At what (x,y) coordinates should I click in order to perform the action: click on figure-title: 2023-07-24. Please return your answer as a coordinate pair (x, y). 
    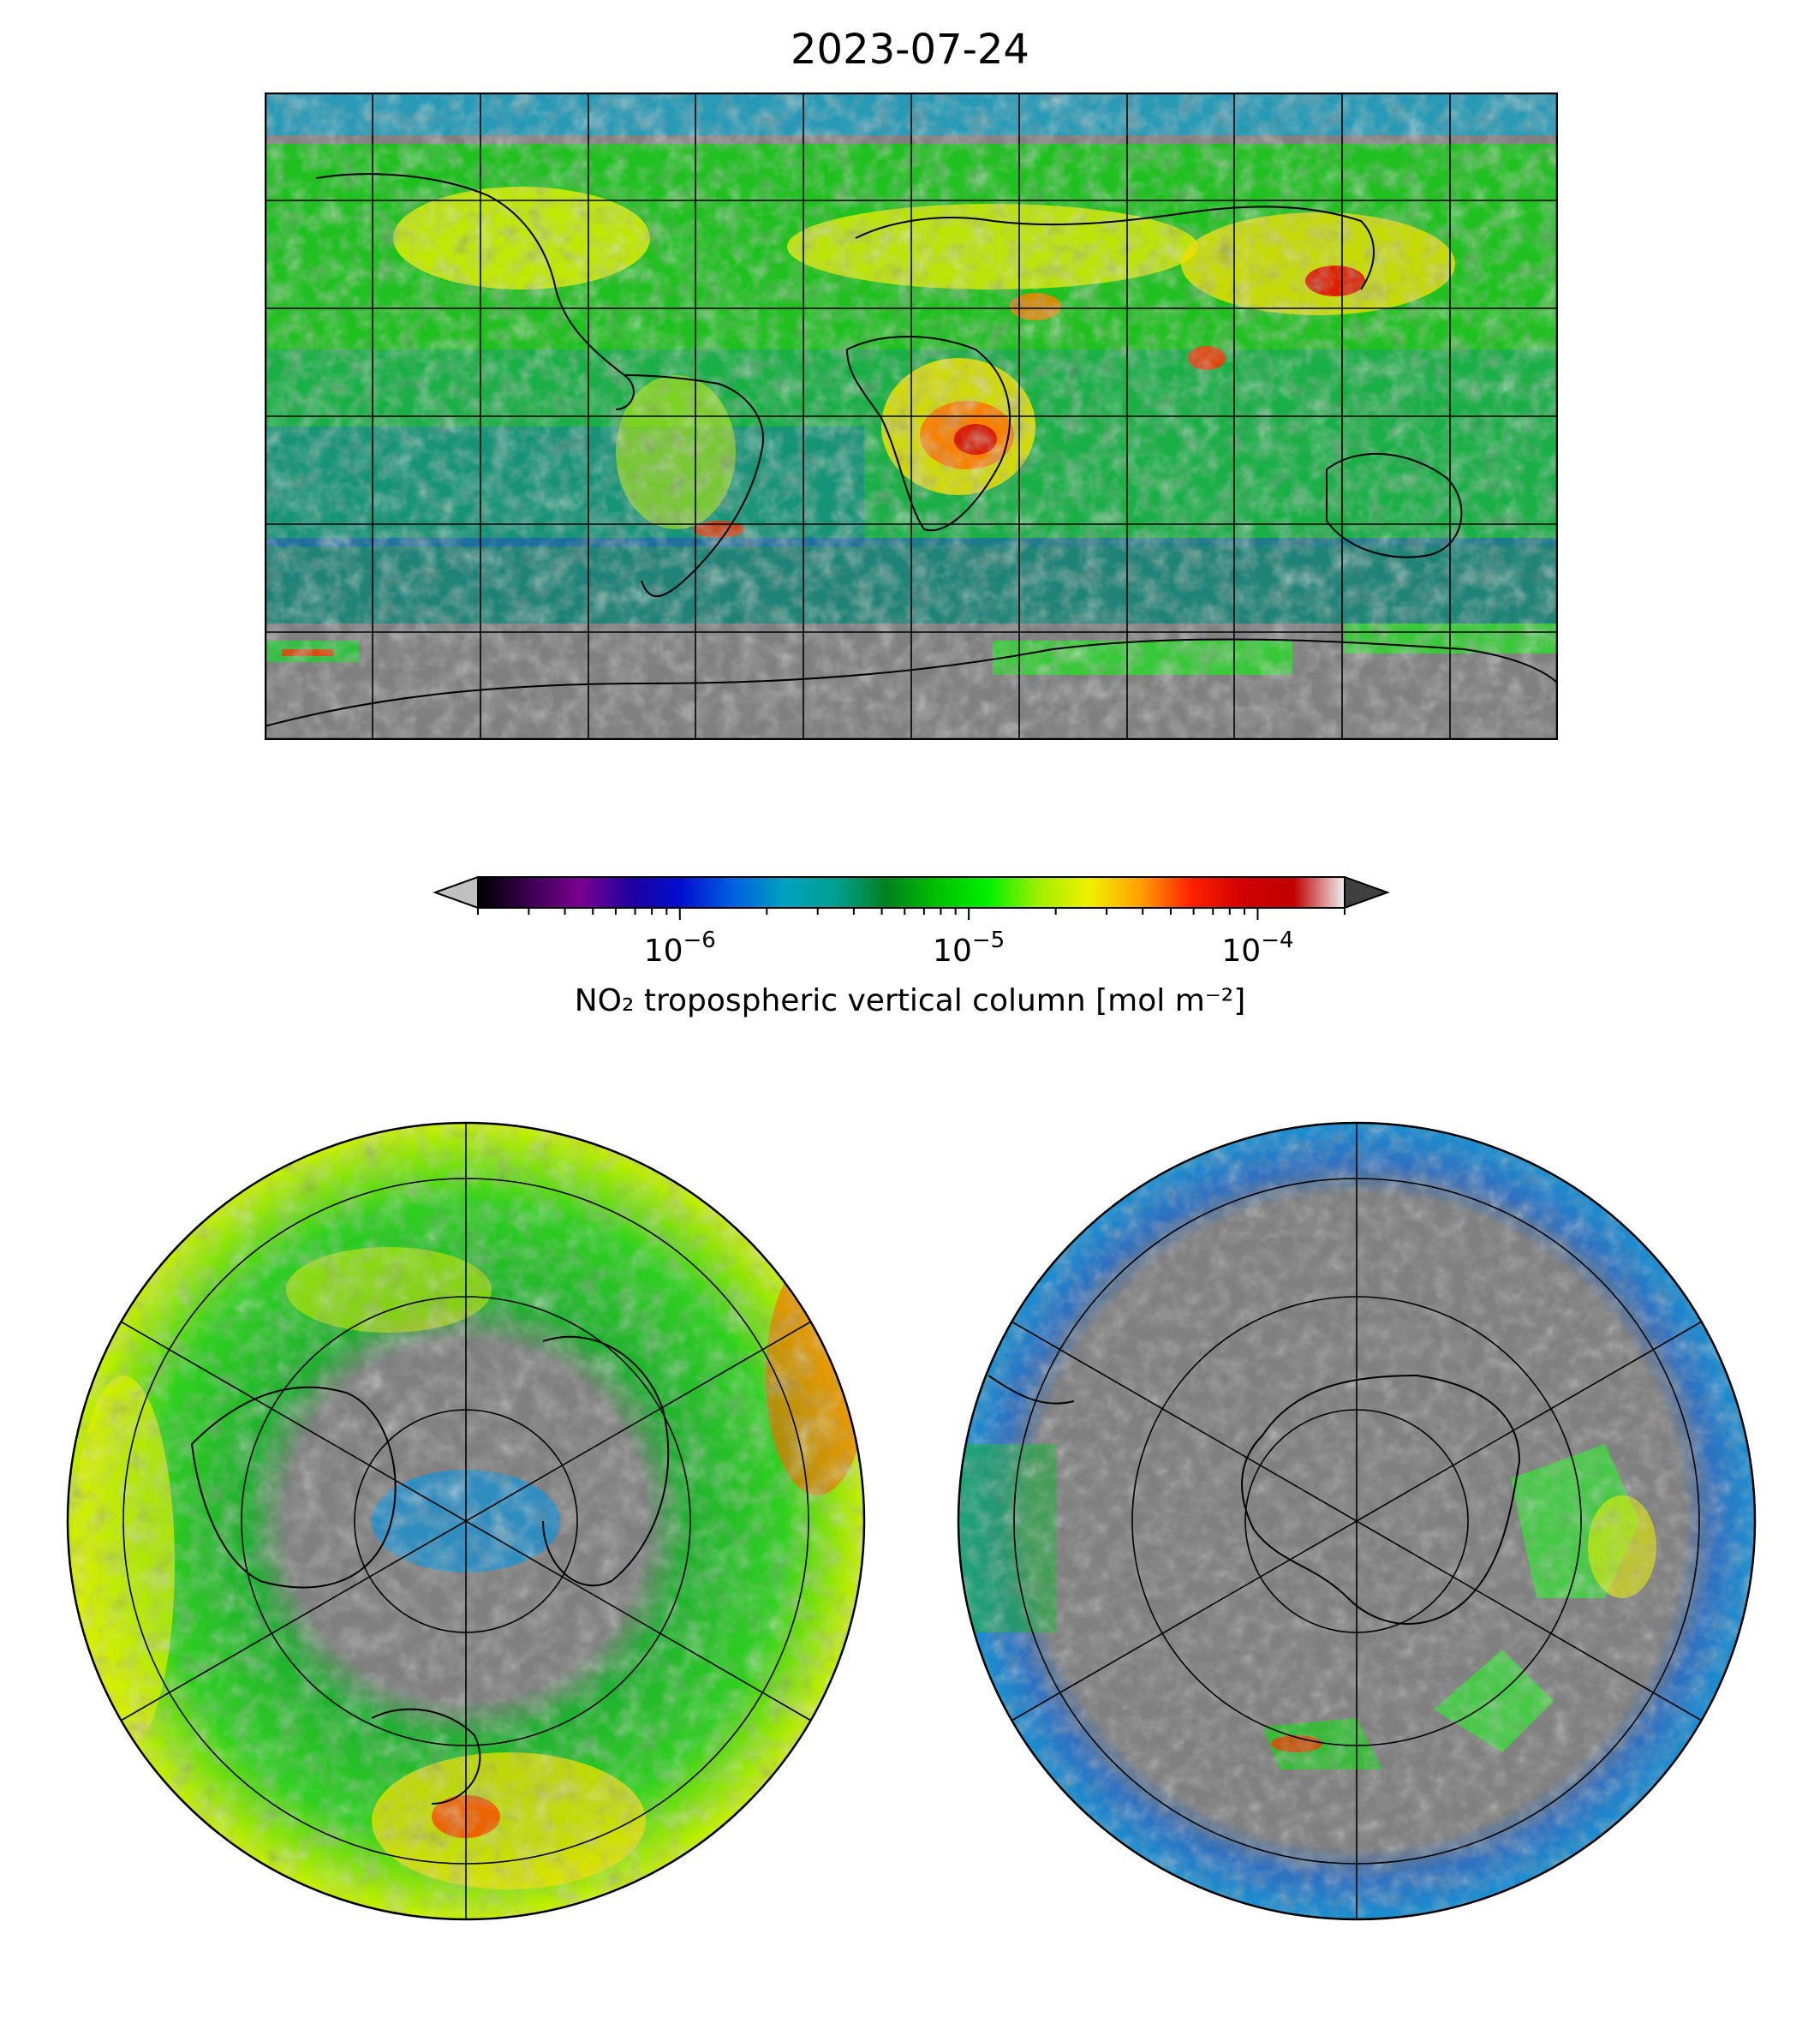
    Looking at the image, I should click on (910, 50).